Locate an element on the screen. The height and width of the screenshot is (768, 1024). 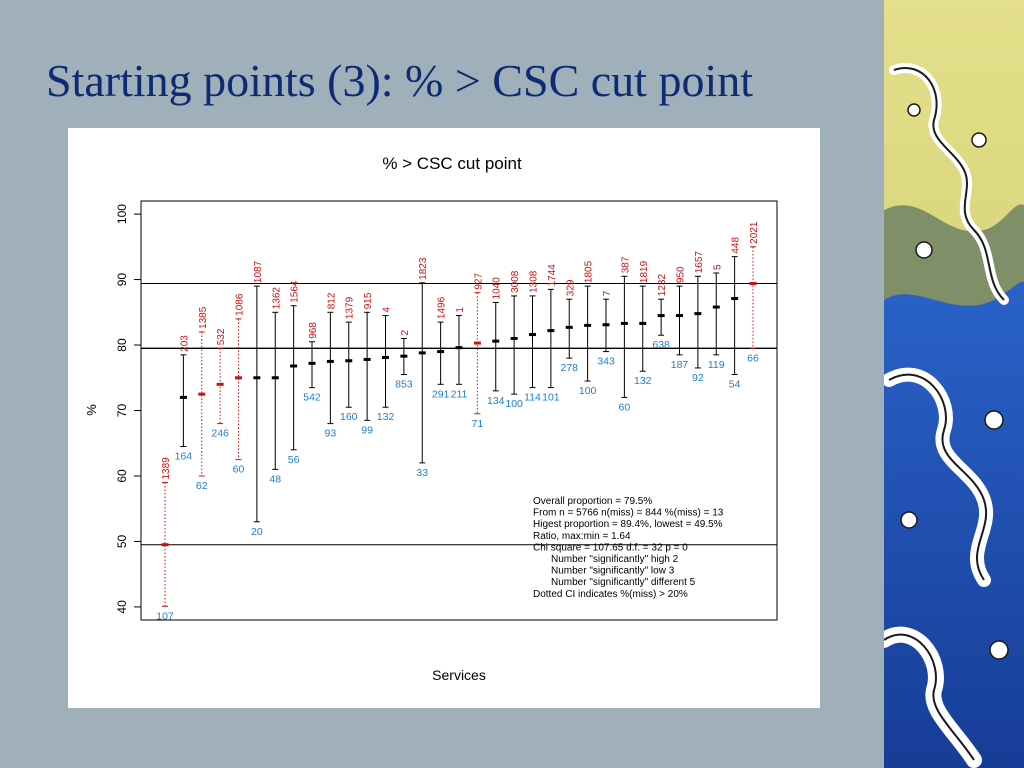
n-label: 1232 is located at coordinates (662, 285).